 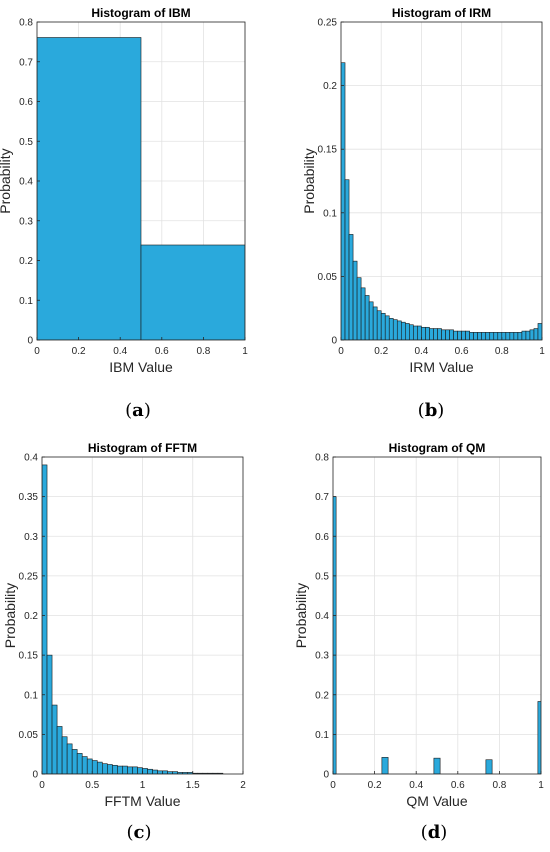 I want to click on y-tick-label: 0.8, so click(x=322, y=458).